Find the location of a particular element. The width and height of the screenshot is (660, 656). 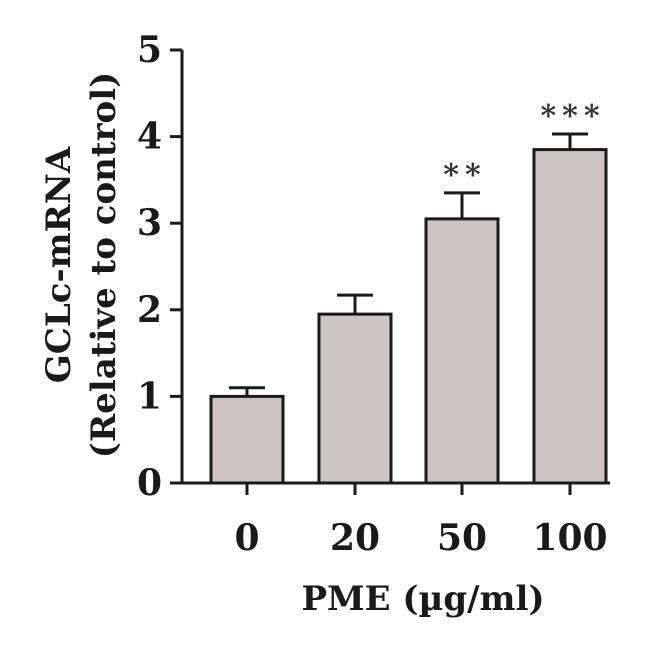

y-axis-title-line2: (Relative to control) is located at coordinates (104, 265).